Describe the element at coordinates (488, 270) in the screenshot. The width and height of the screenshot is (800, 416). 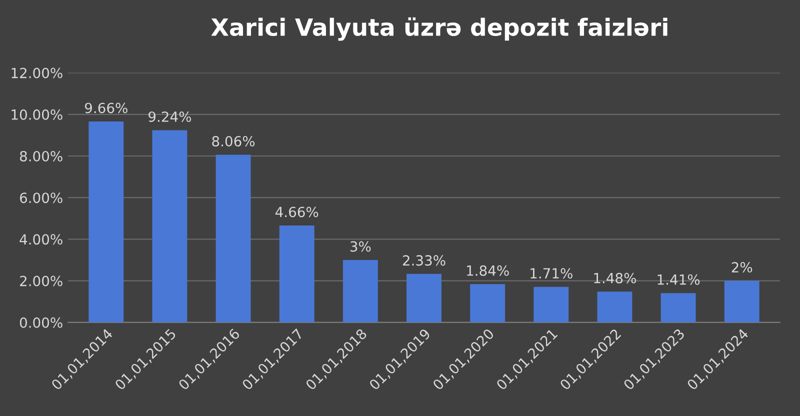
I see `data-label: 1.84%` at that location.